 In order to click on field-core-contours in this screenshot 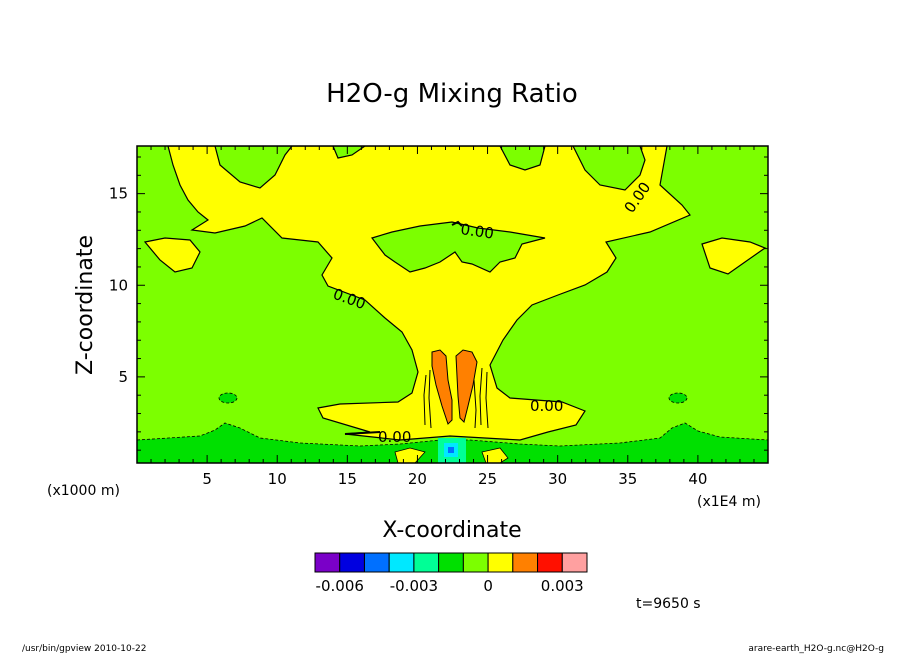, I will do `click(456, 398)`.